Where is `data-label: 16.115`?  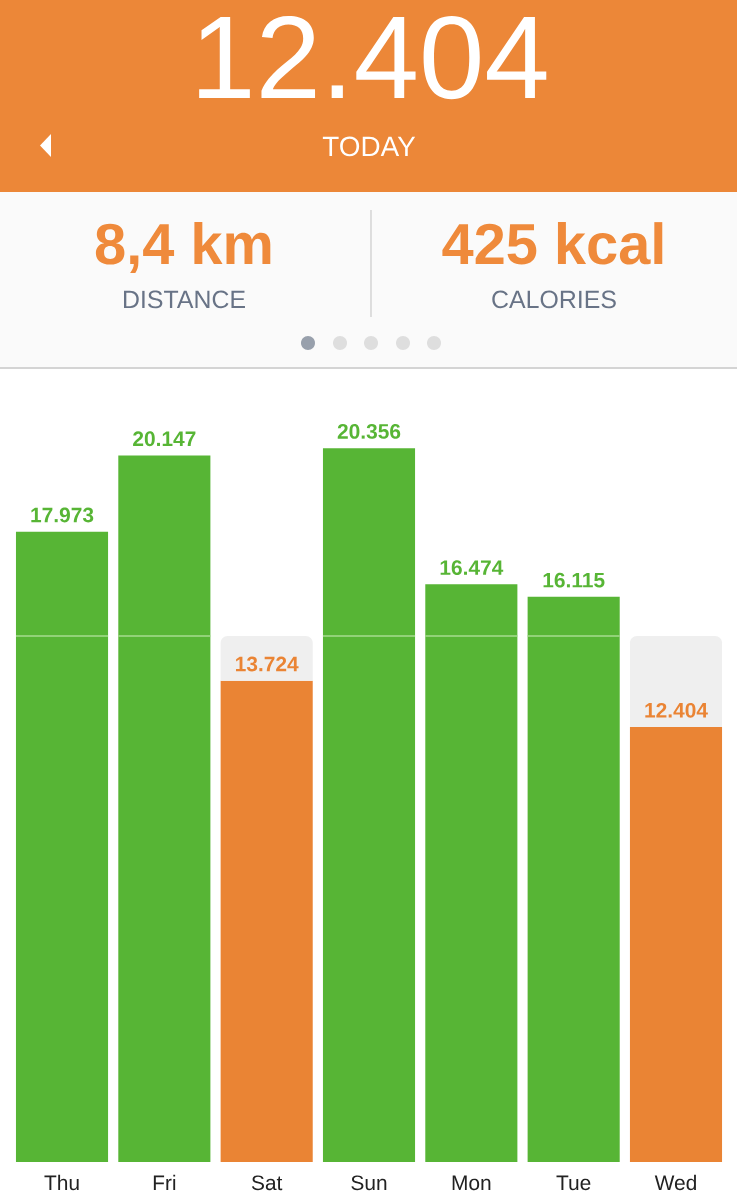
data-label: 16.115 is located at coordinates (574, 580).